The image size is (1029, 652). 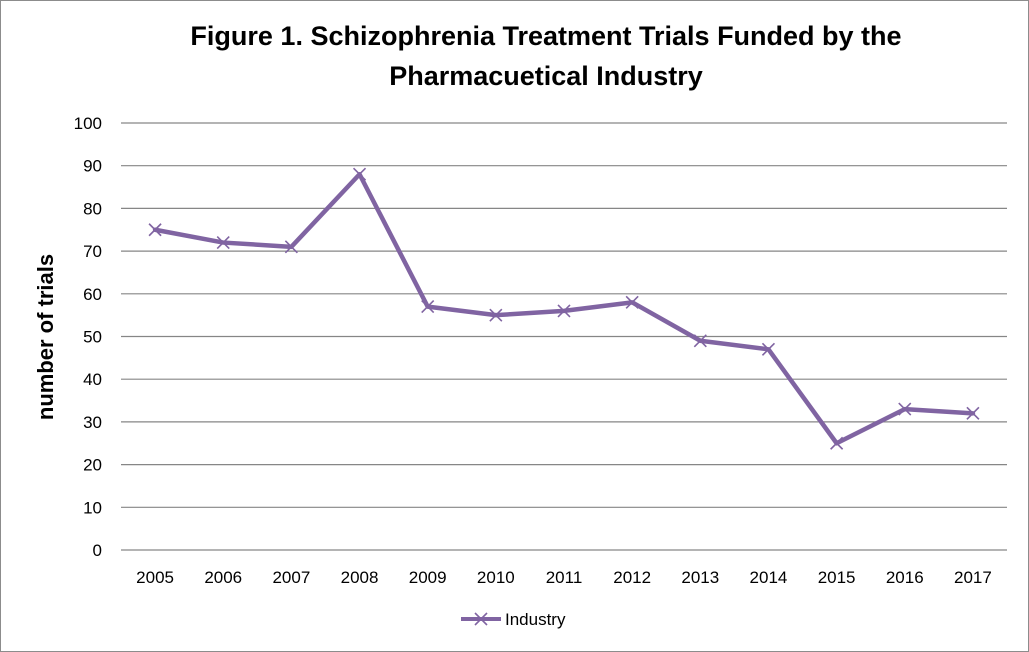 I want to click on y-tick-label-70: 70, so click(x=92, y=251).